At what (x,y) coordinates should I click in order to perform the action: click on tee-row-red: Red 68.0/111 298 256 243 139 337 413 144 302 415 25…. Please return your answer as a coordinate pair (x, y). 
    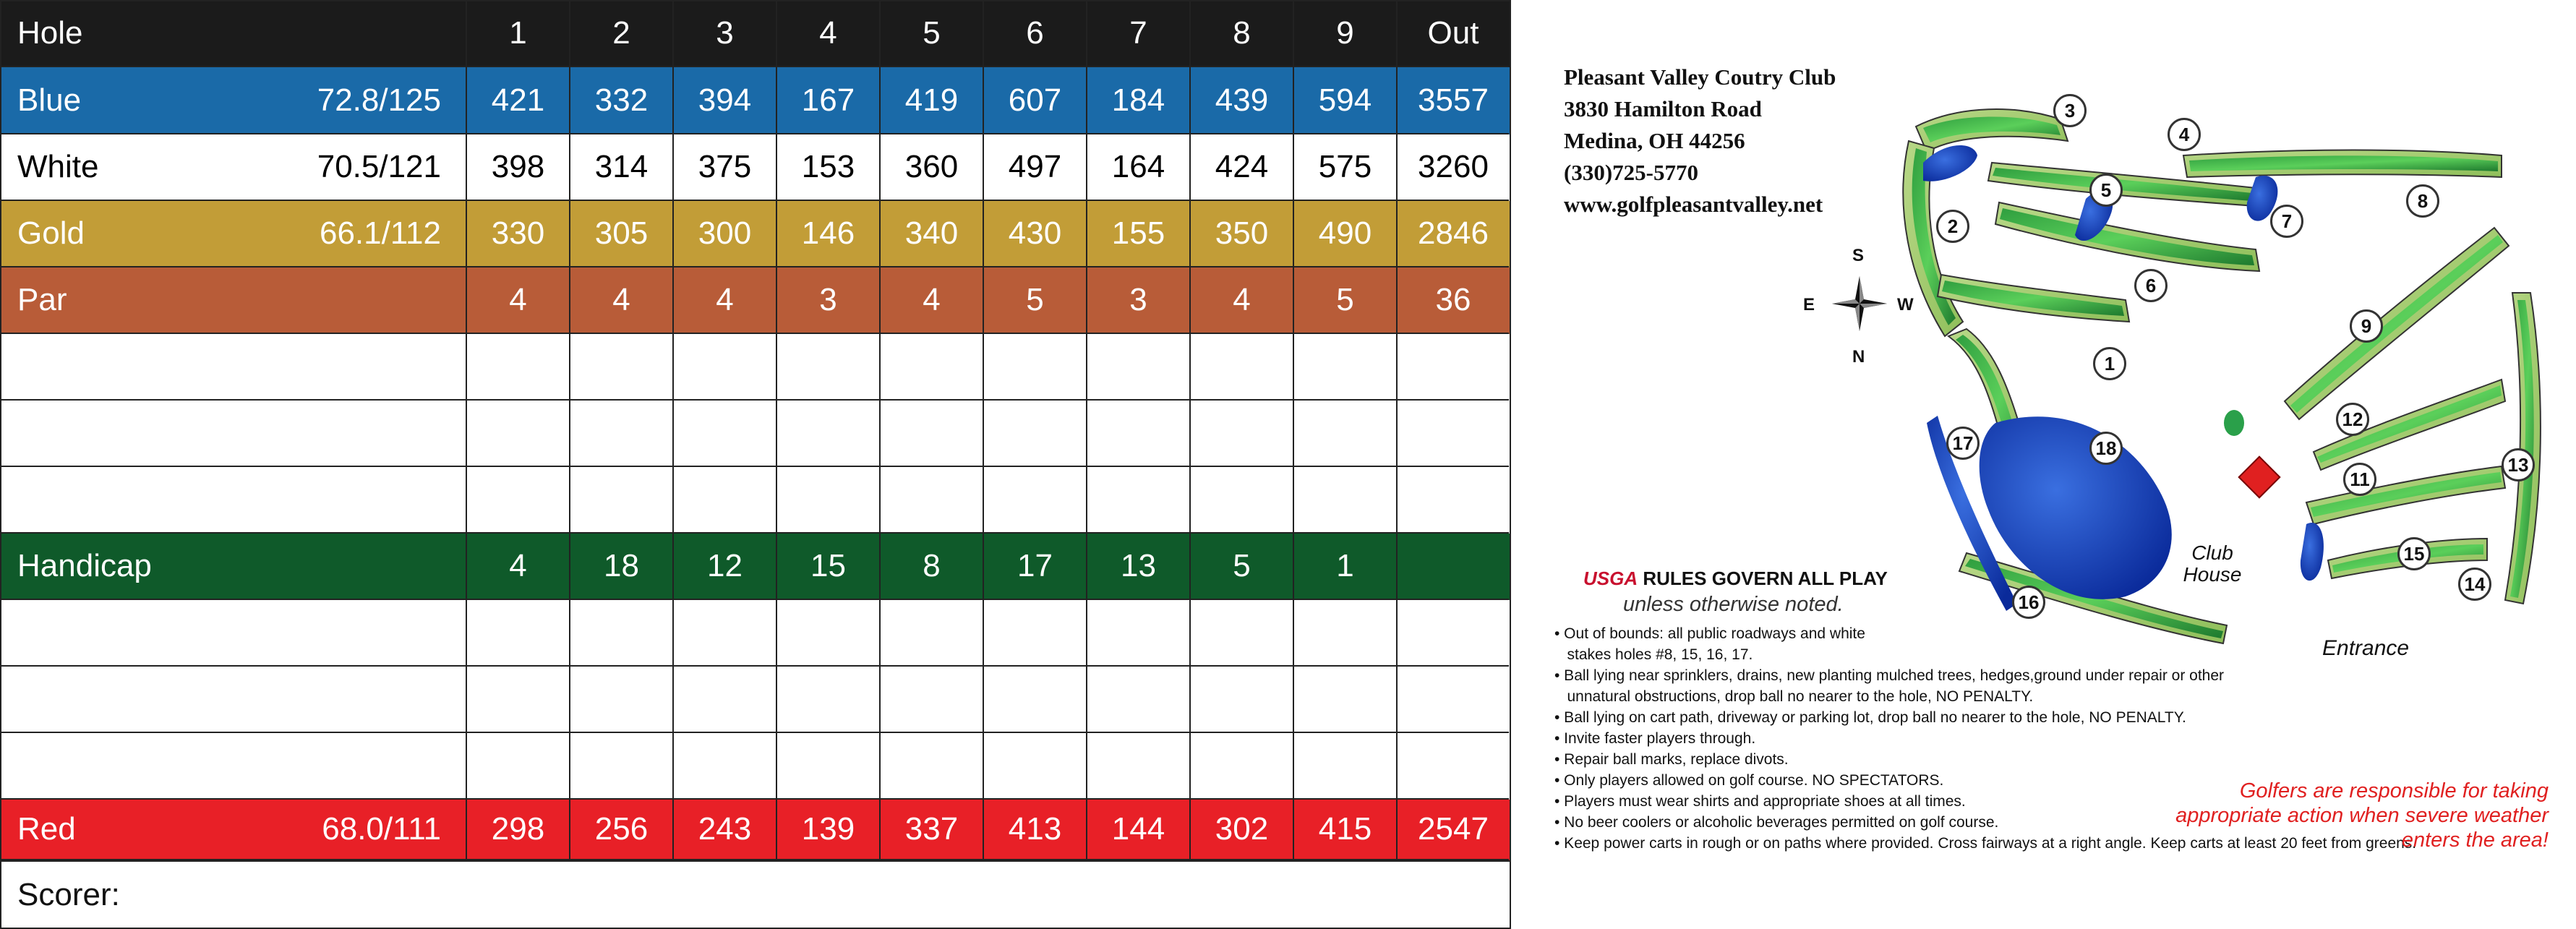
    Looking at the image, I should click on (755, 830).